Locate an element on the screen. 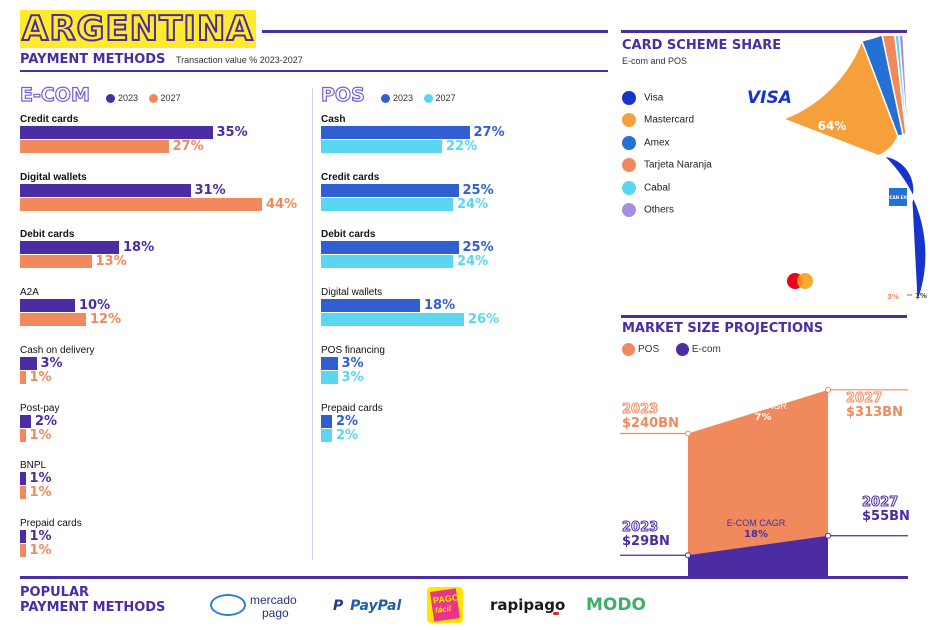 The width and height of the screenshot is (936, 630). pos-legend-2027: 2027 is located at coordinates (445, 98).